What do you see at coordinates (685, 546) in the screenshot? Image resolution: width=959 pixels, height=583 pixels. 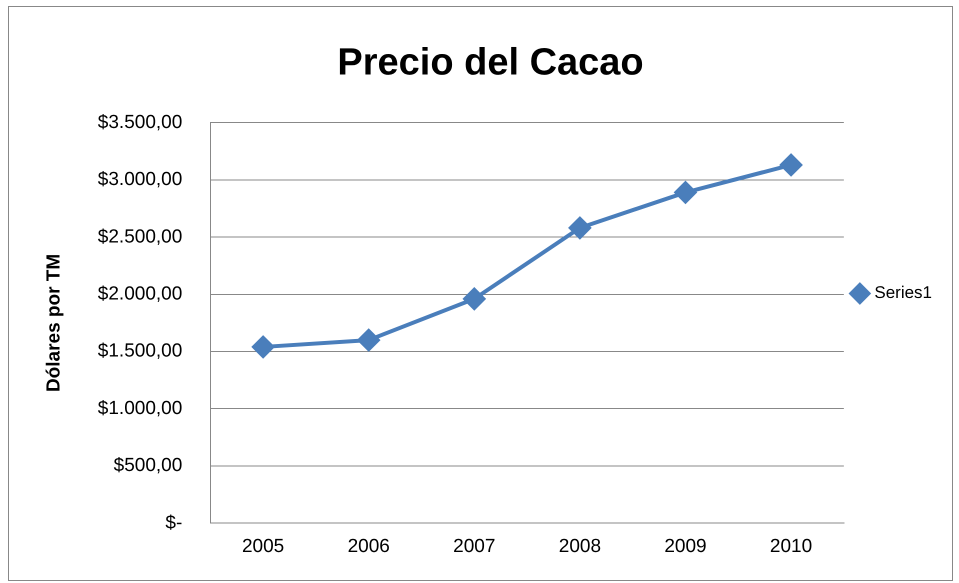 I see `x-tick-label: 2009` at bounding box center [685, 546].